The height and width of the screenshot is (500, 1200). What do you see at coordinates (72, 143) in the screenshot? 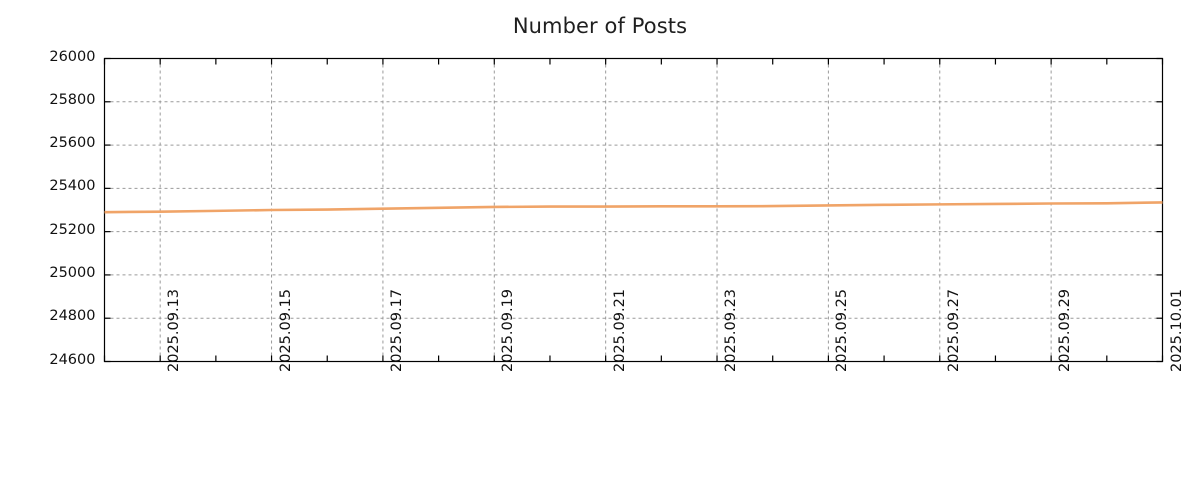
I see `y-axis-tick-label: 25600` at bounding box center [72, 143].